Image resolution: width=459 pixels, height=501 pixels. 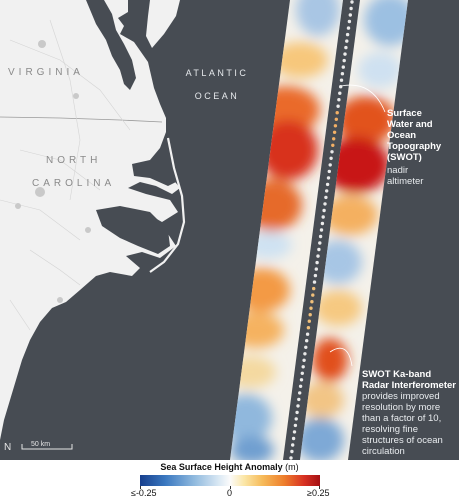 What do you see at coordinates (217, 96) in the screenshot?
I see `label-ocean: OCEAN` at bounding box center [217, 96].